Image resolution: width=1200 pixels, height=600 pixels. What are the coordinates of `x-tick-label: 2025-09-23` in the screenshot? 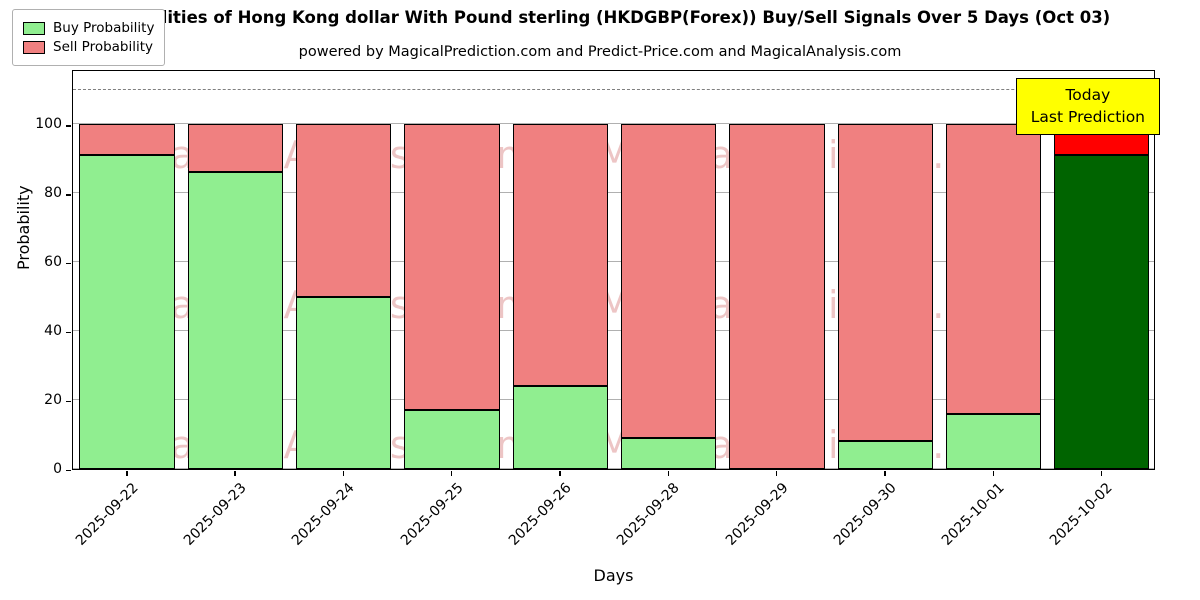 It's located at (215, 514).